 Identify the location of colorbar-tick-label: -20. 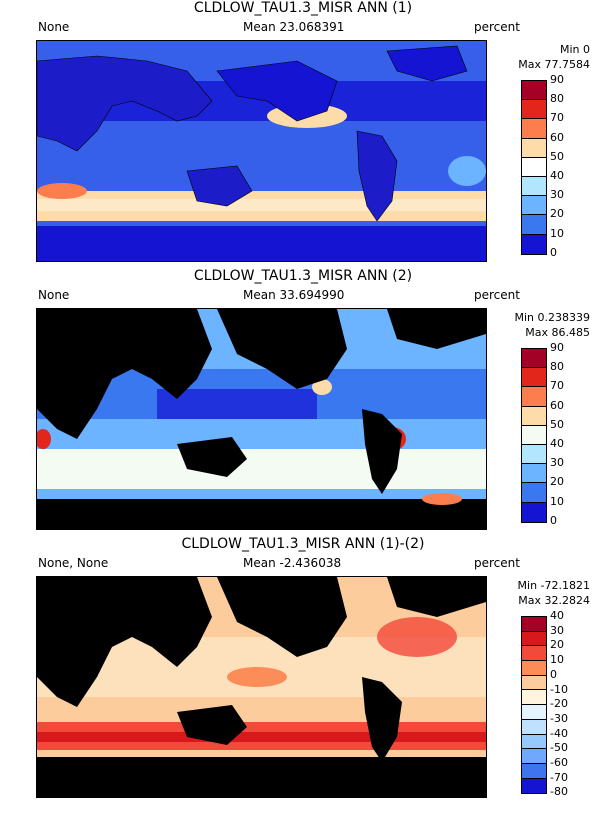
(559, 704).